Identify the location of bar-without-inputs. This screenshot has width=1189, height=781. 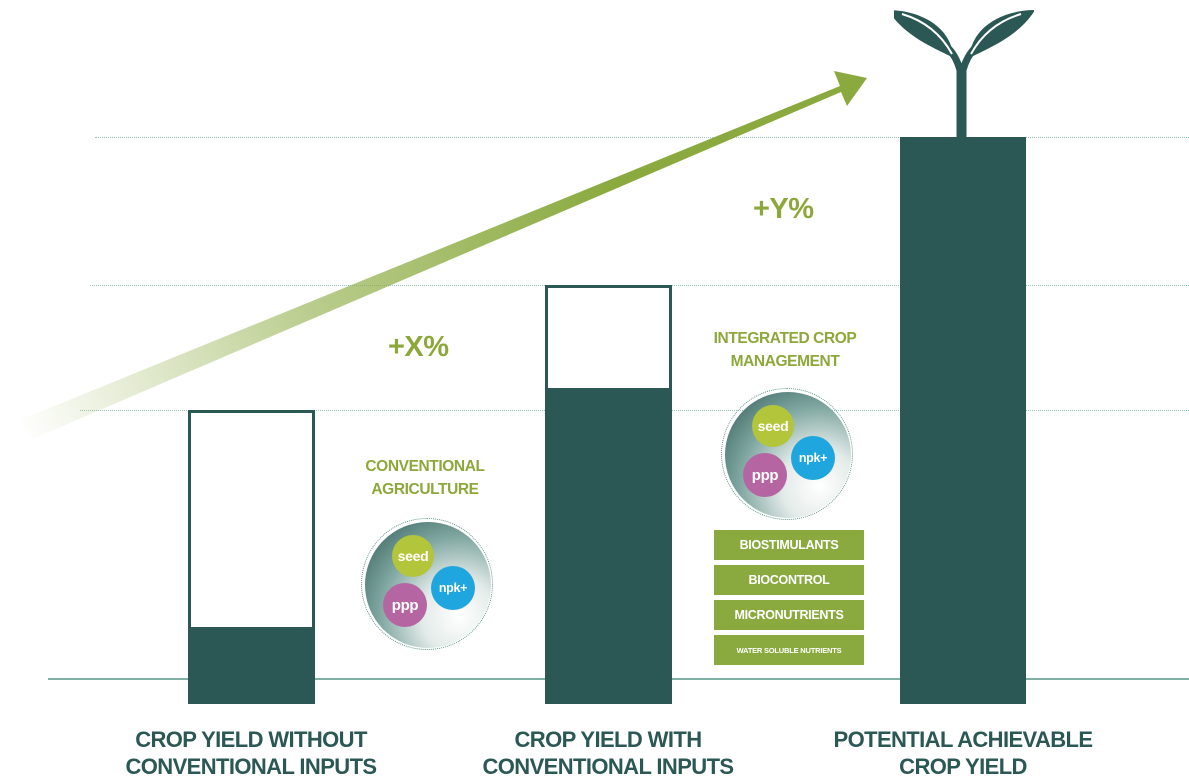
(251, 557).